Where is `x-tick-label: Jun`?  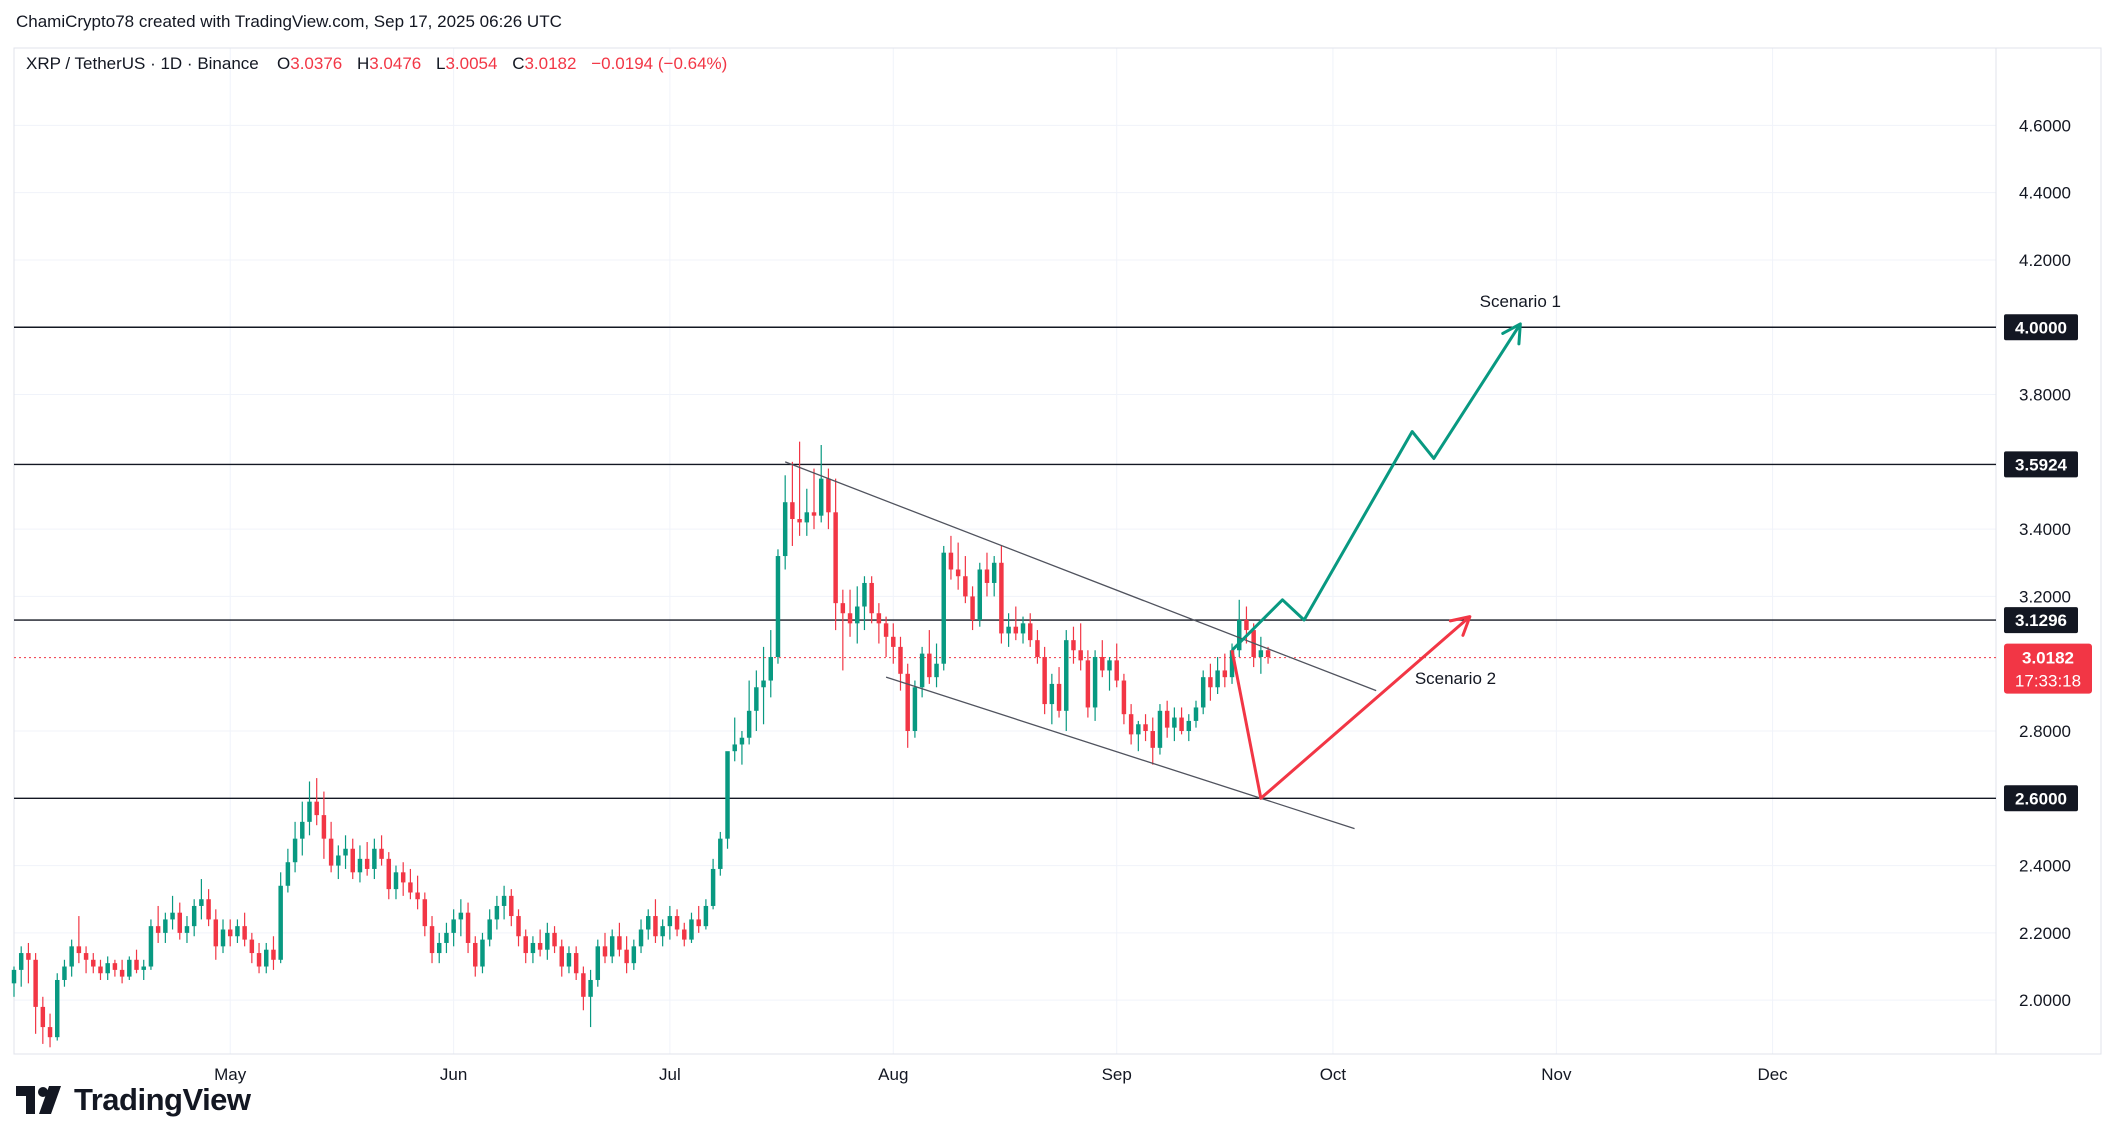
x-tick-label: Jun is located at coordinates (453, 1074).